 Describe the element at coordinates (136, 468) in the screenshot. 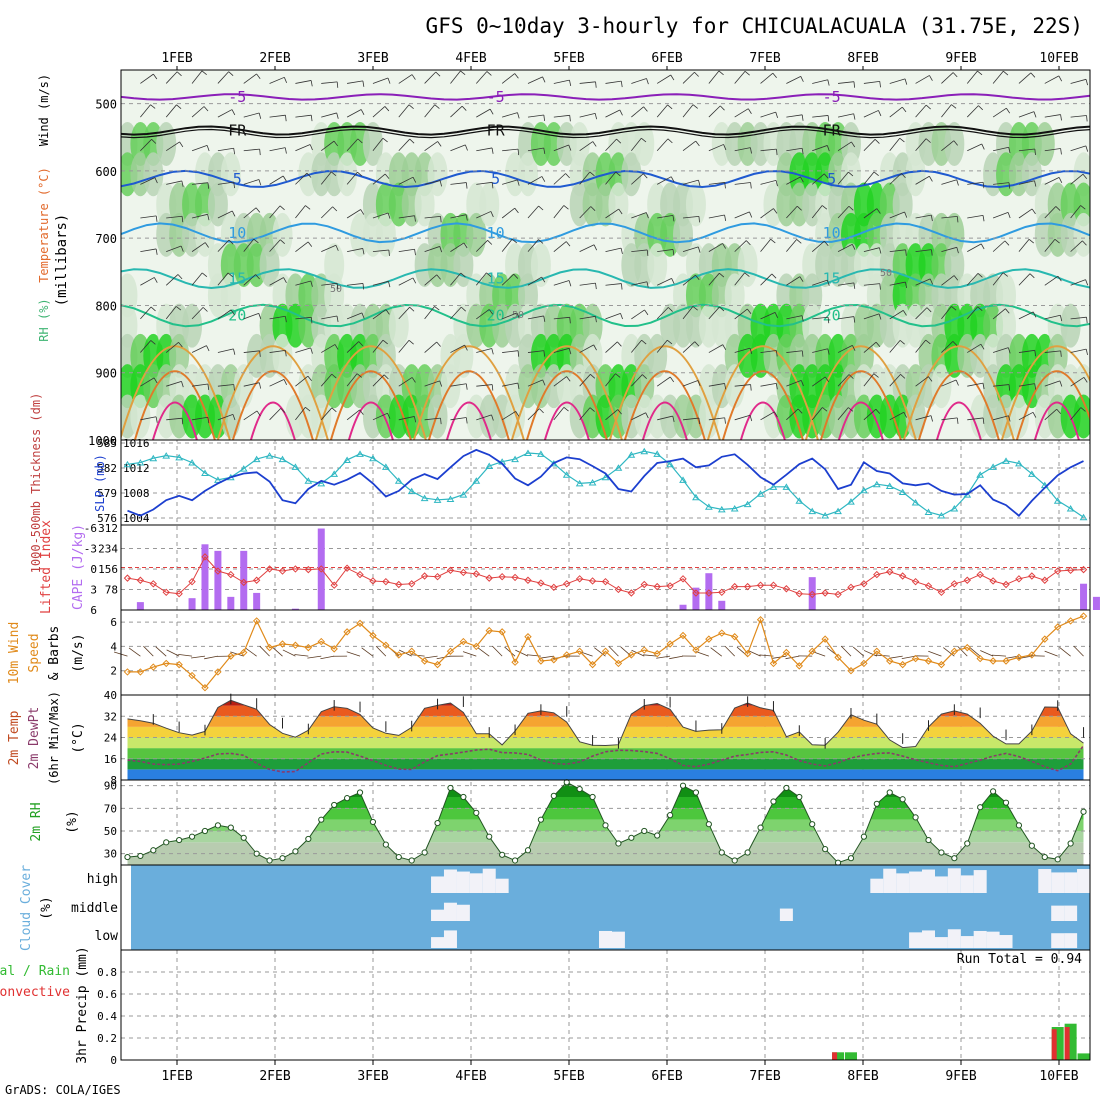

I see `slp-tick: 1012` at that location.